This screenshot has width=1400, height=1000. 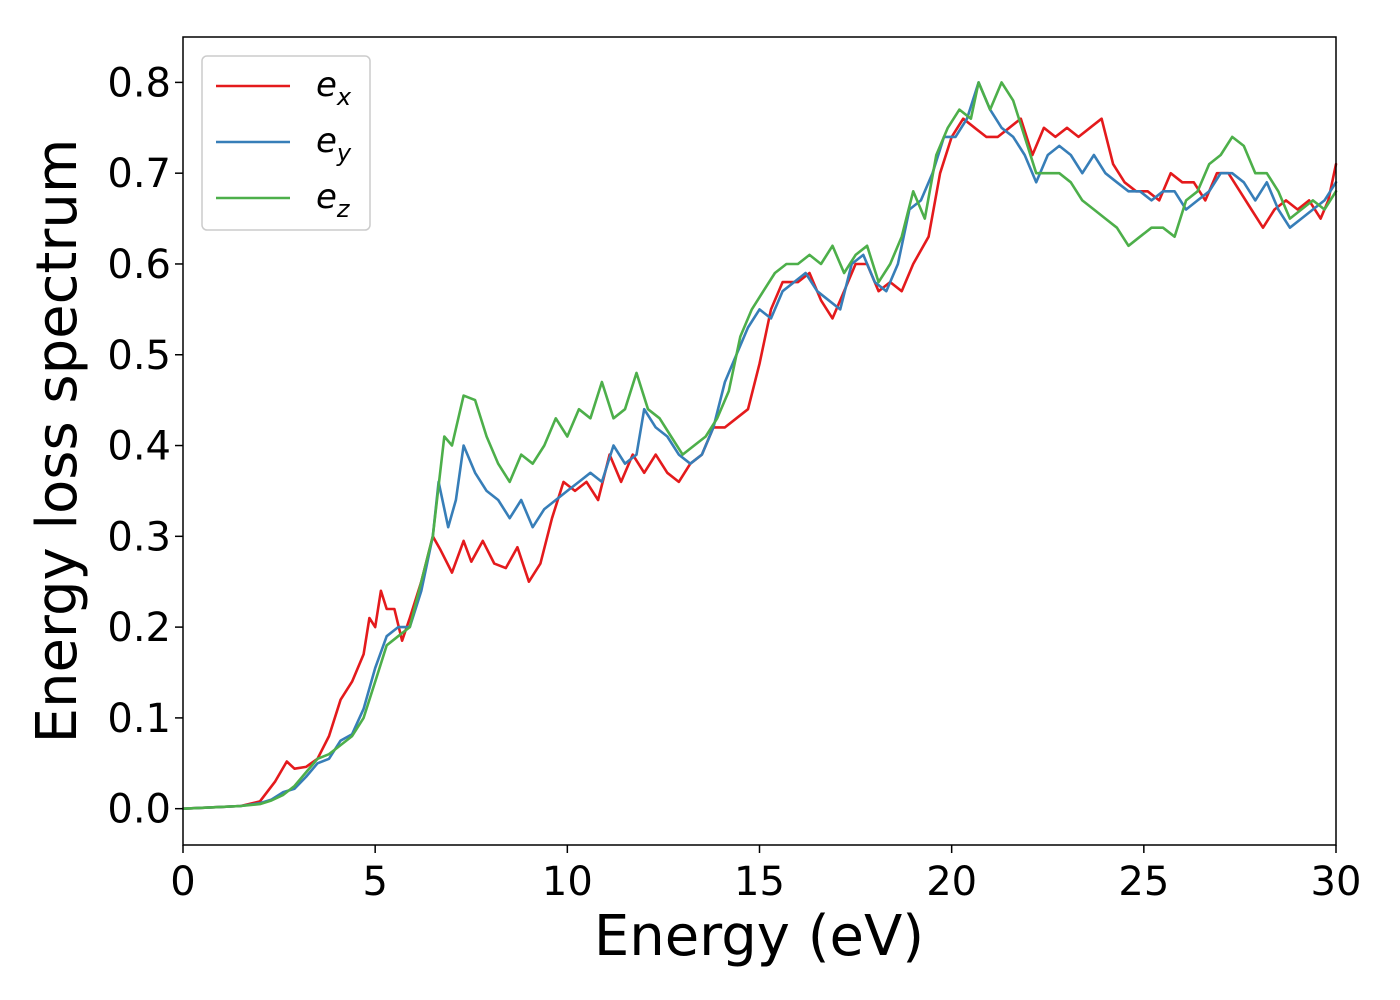 What do you see at coordinates (139, 83) in the screenshot?
I see `y-tick-label: 0.8` at bounding box center [139, 83].